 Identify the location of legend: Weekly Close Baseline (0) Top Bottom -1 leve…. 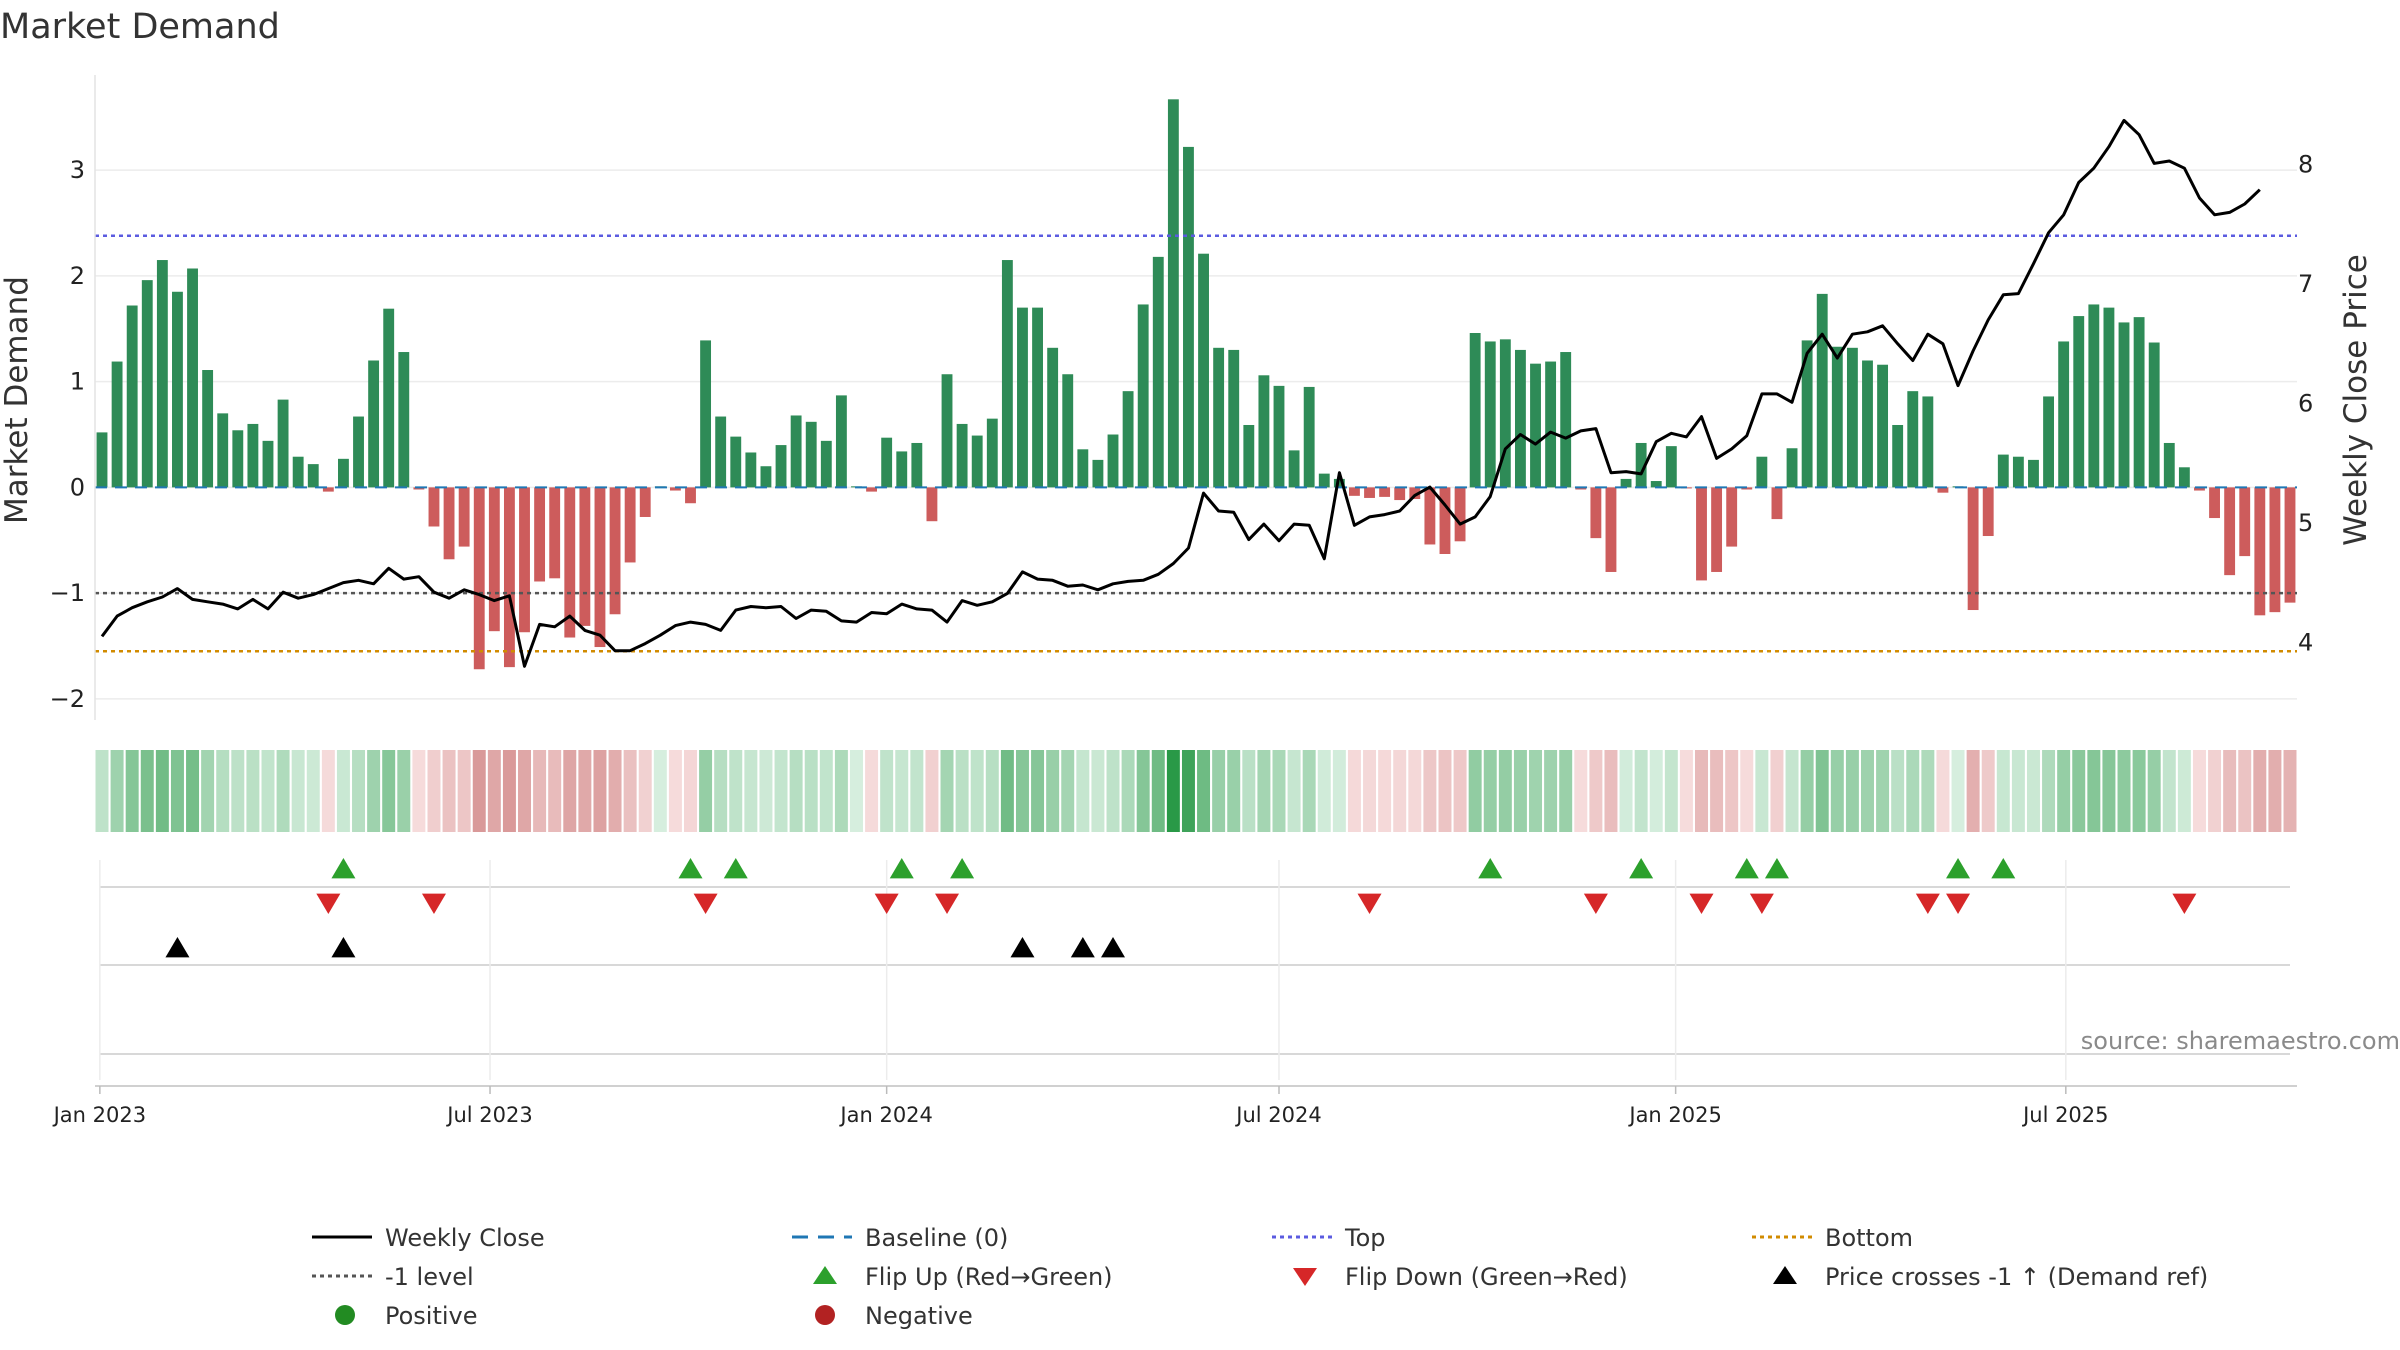
(1260, 1277).